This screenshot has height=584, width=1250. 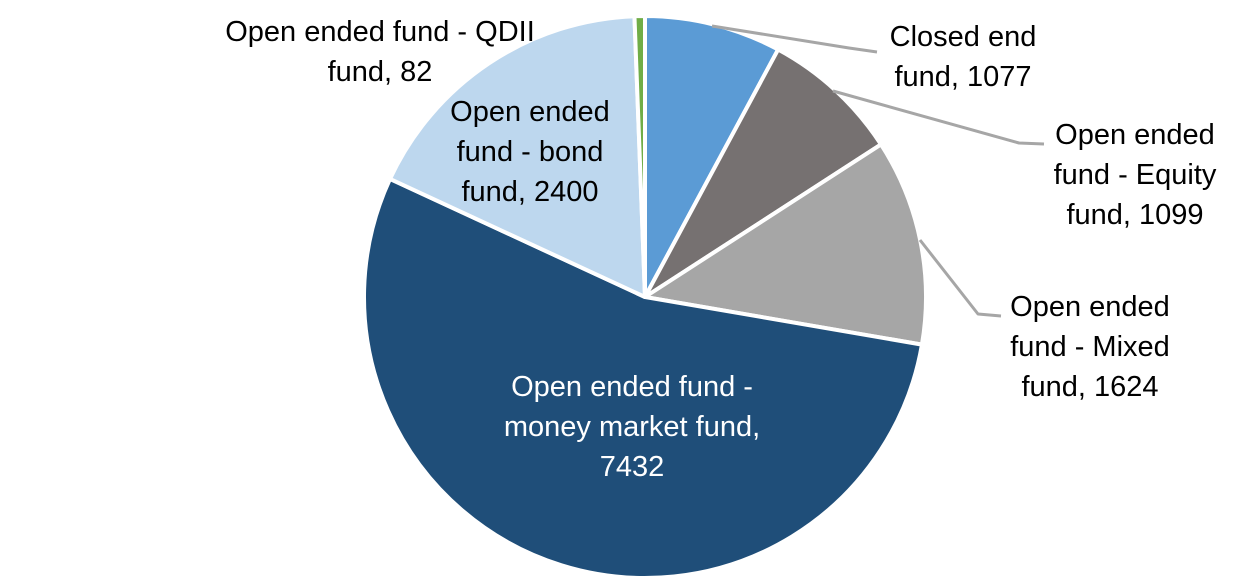 I want to click on slice-label-line: fund - bond, so click(x=530, y=152).